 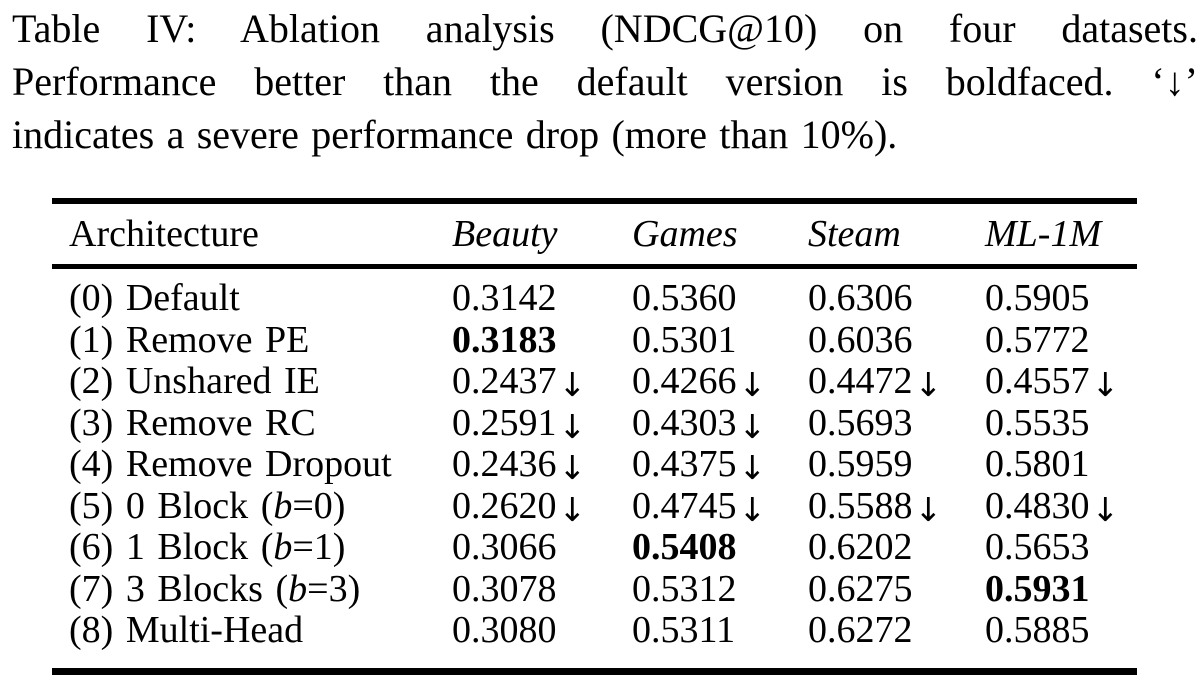 I want to click on metric-cell: 0.5931, so click(x=1061, y=589).